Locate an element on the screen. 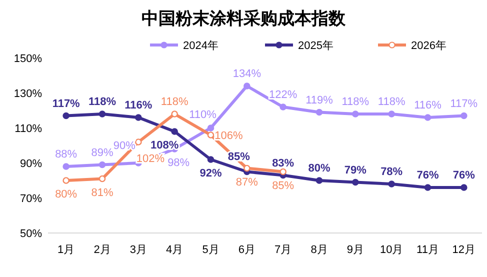 The image size is (487, 277). y-tick-label: 70% is located at coordinates (31, 199).